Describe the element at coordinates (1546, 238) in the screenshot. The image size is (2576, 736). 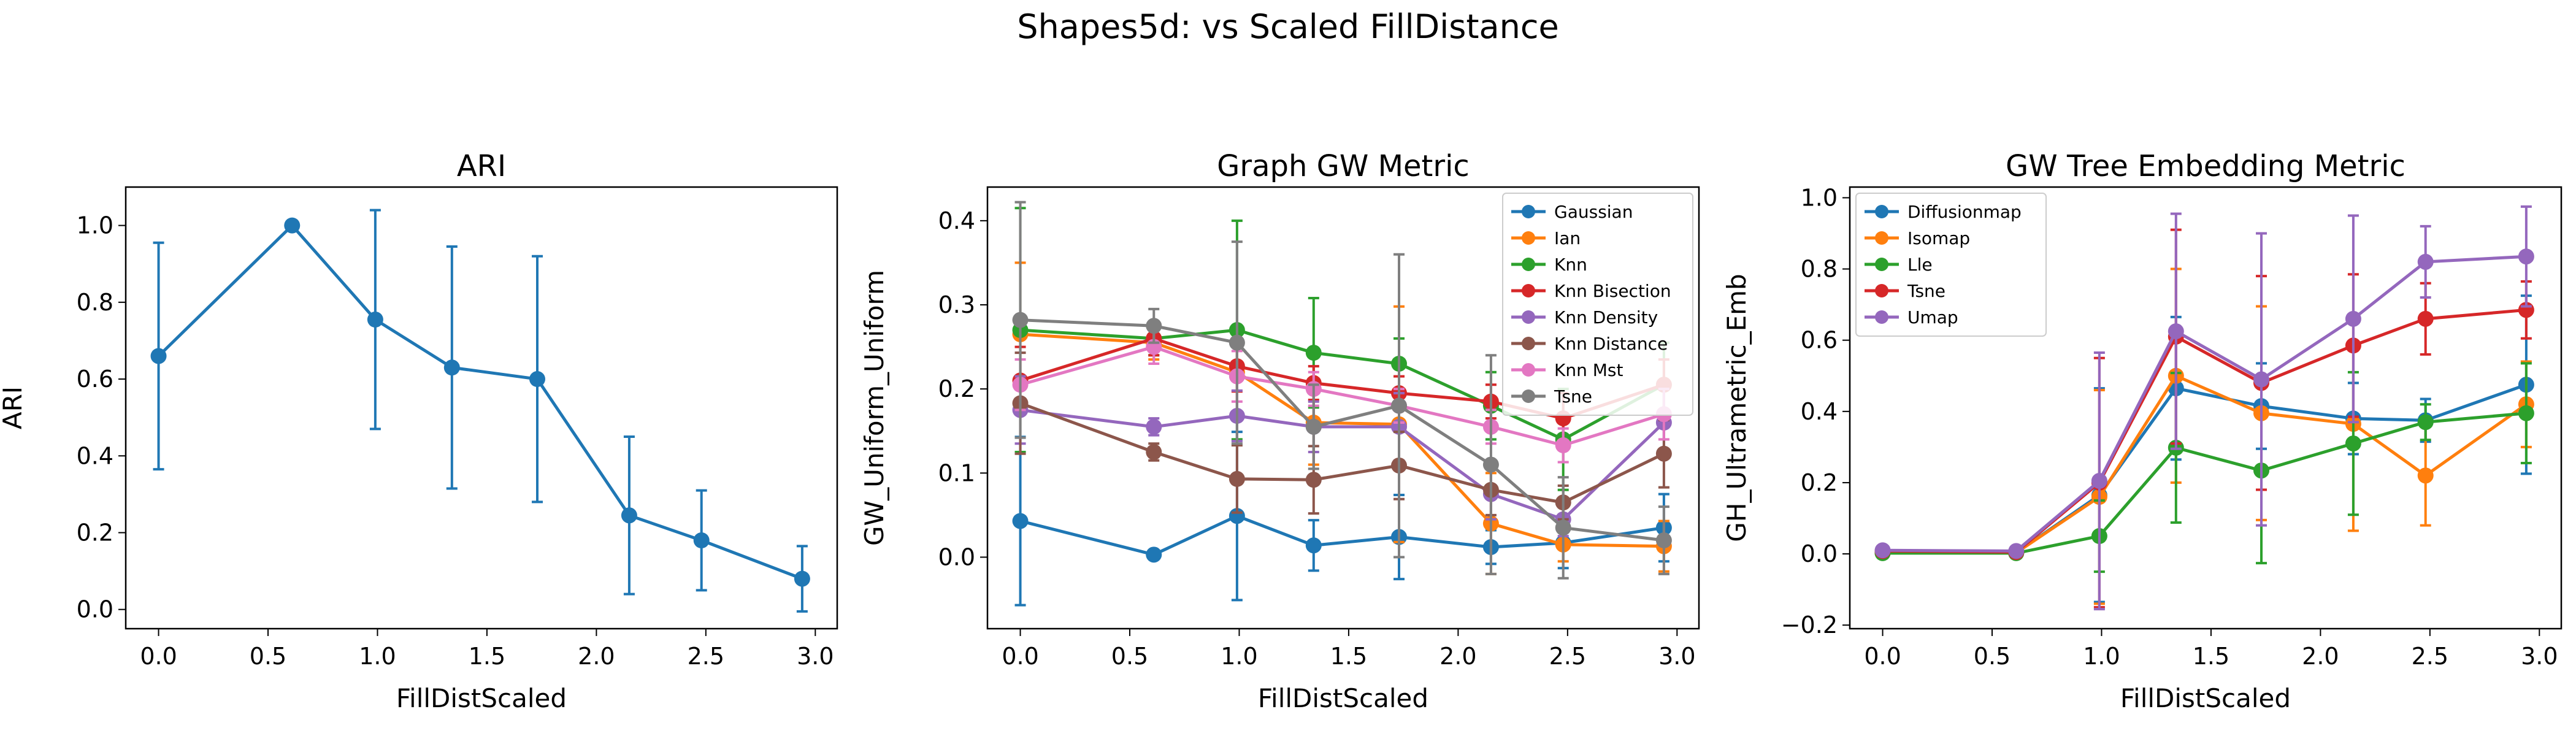
I see `legend-item: Ian` at that location.